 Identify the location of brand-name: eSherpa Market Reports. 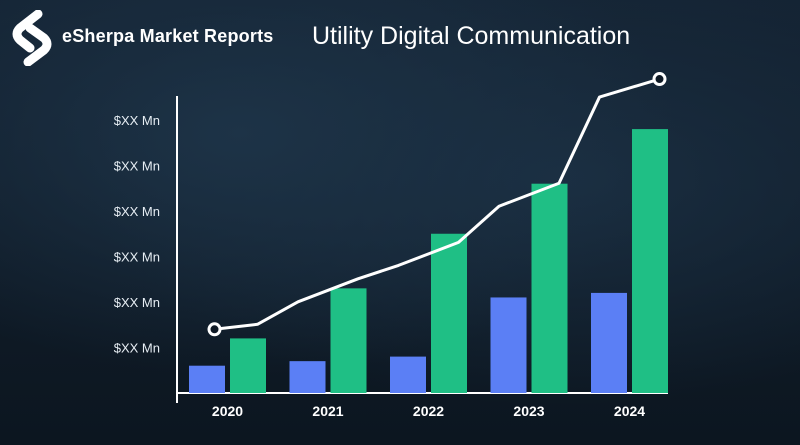
(168, 36).